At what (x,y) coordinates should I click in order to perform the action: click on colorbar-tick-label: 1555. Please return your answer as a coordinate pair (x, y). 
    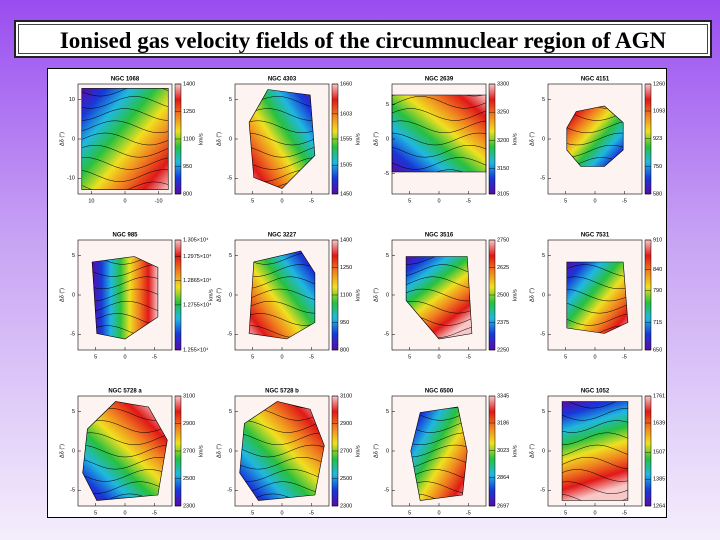
    Looking at the image, I should click on (346, 139).